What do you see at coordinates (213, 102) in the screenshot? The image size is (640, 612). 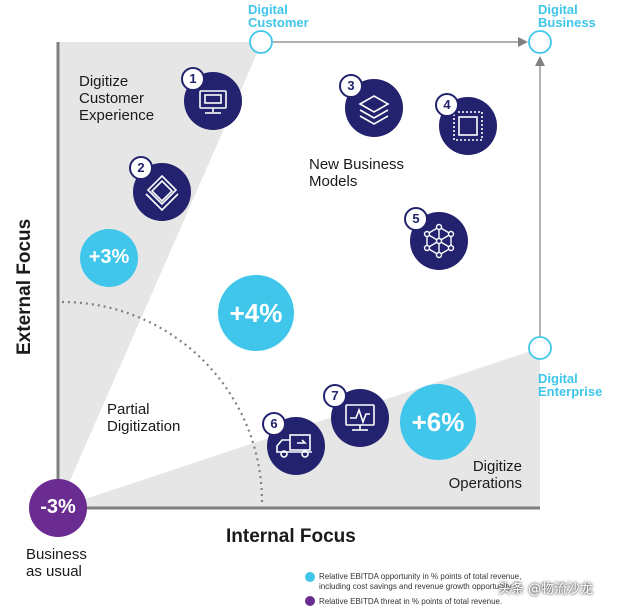 I see `card-terminal-icon` at bounding box center [213, 102].